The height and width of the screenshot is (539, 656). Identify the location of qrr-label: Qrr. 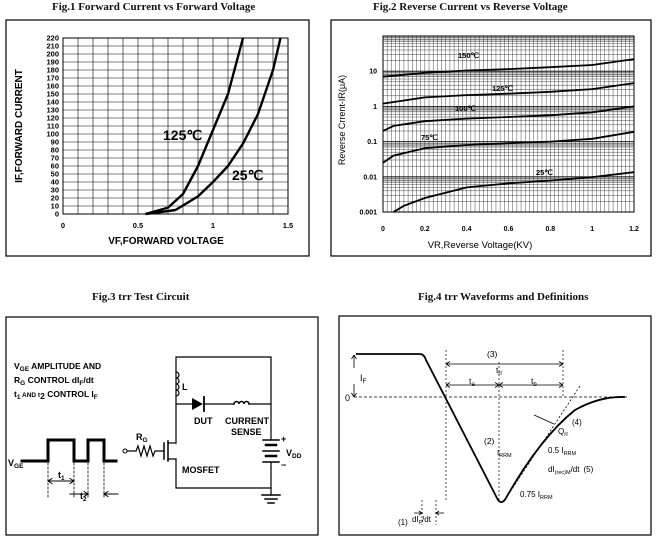
(563, 432).